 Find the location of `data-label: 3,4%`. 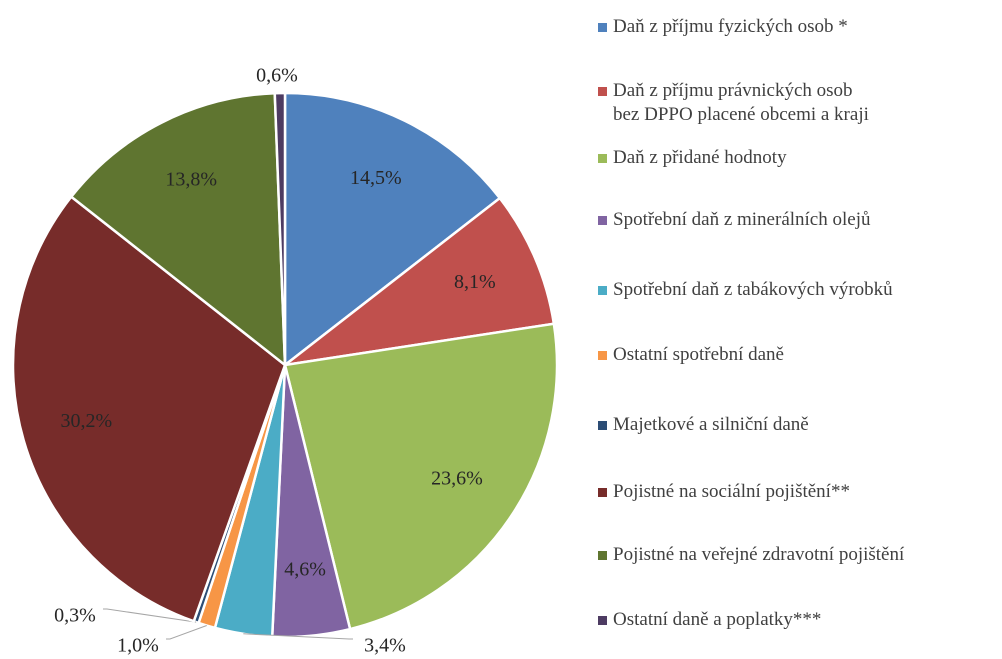

data-label: 3,4% is located at coordinates (385, 646).